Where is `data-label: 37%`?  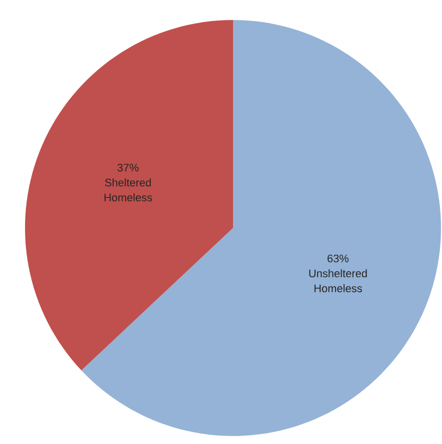
data-label: 37% is located at coordinates (128, 168).